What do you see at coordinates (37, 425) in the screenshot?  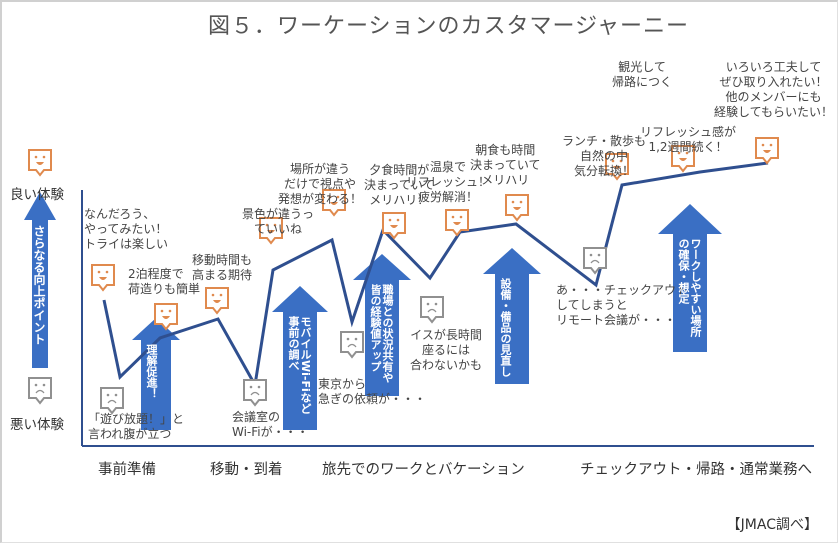 I see `bad-experience-label: 悪い体験` at bounding box center [37, 425].